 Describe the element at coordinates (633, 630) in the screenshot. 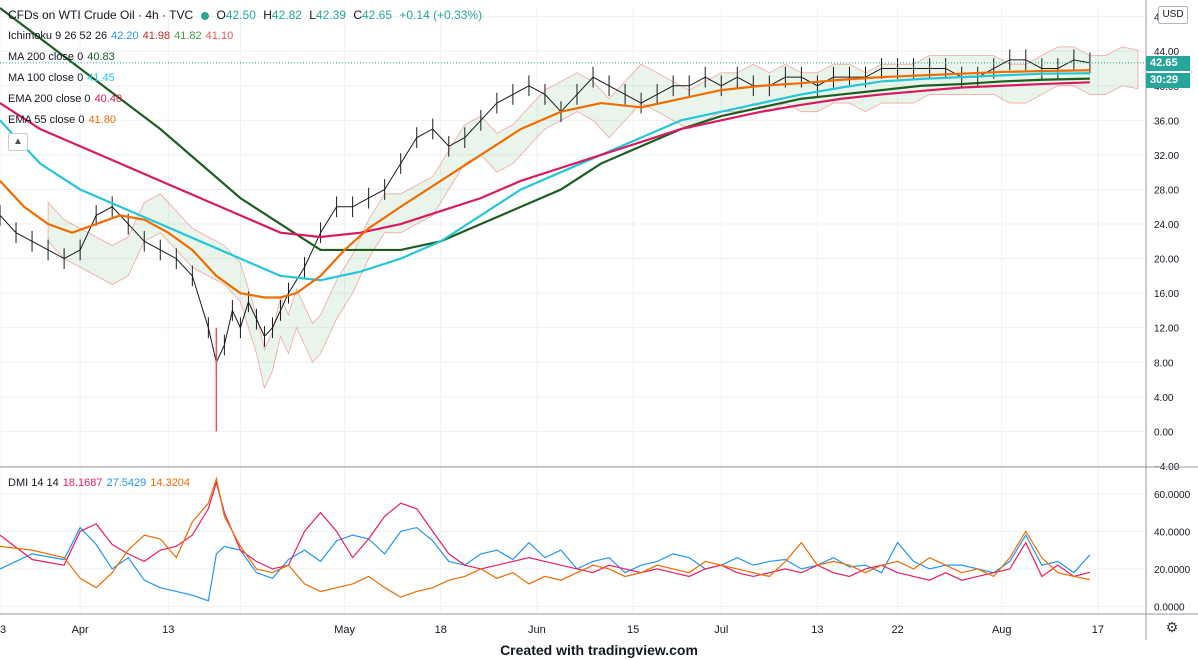

I see `x-tick-label: 15` at that location.